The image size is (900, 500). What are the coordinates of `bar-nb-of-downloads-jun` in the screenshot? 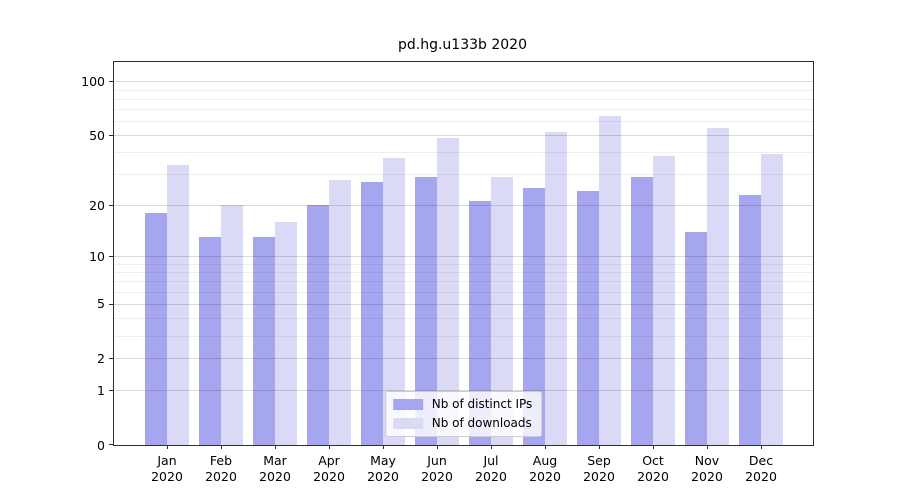 It's located at (448, 291).